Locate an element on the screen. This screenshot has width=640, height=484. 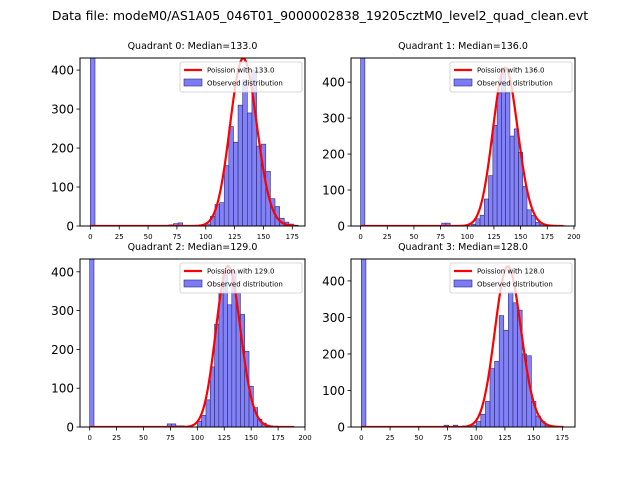
subplot-title: Quadrant 1: Median=136.0 is located at coordinates (463, 46).